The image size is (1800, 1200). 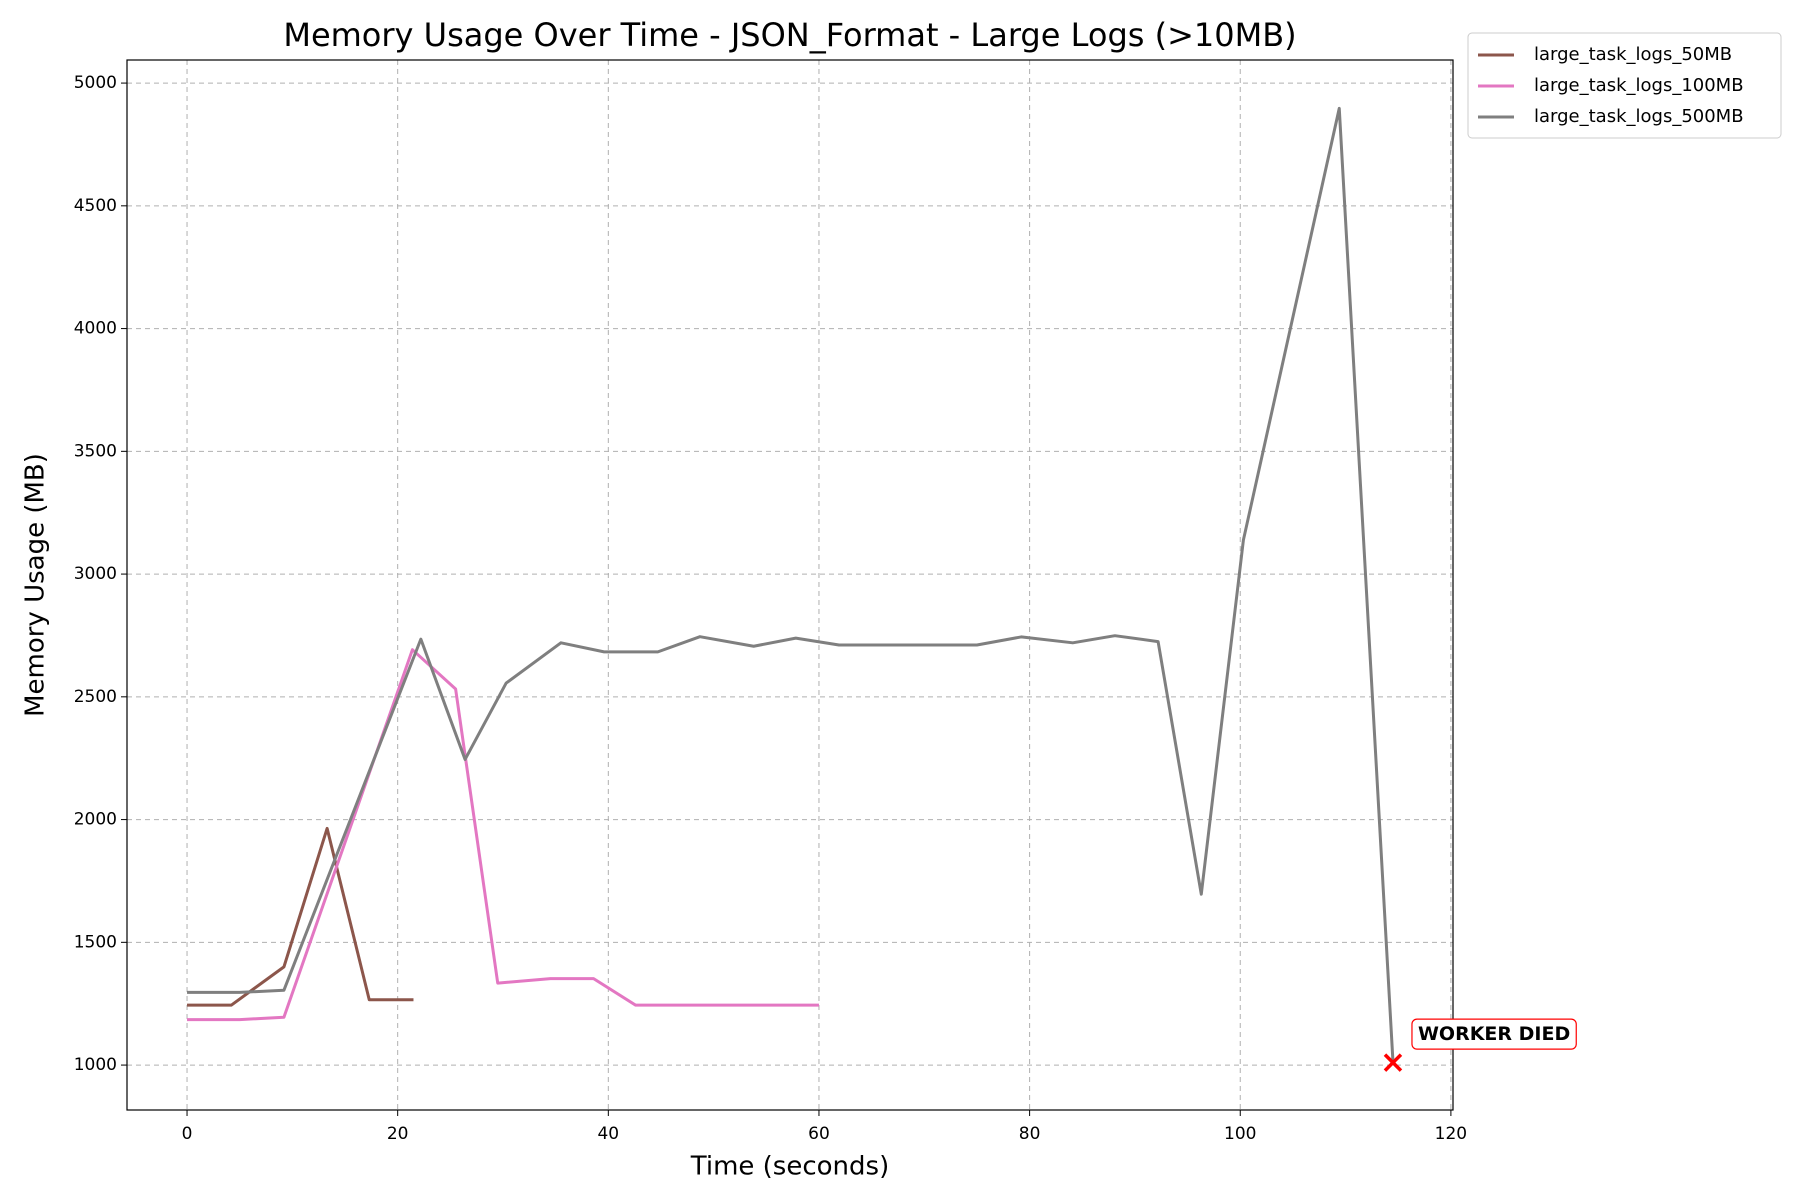 I want to click on x-tick-label: 40, so click(x=608, y=1134).